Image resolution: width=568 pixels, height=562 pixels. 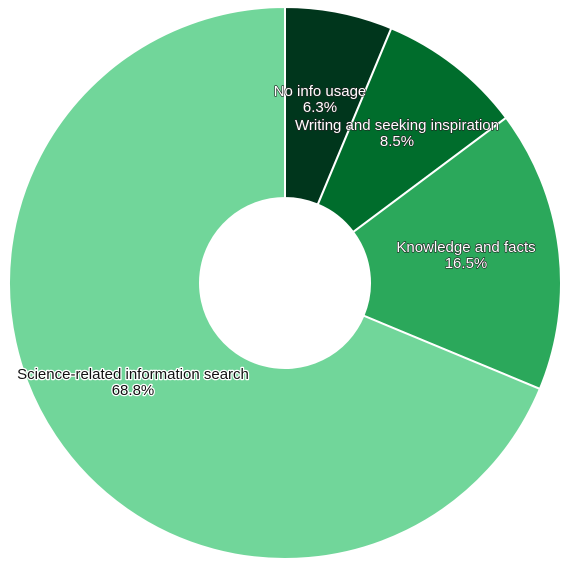 What do you see at coordinates (133, 374) in the screenshot?
I see `slice-label-science-related-information-search: Science-related information search` at bounding box center [133, 374].